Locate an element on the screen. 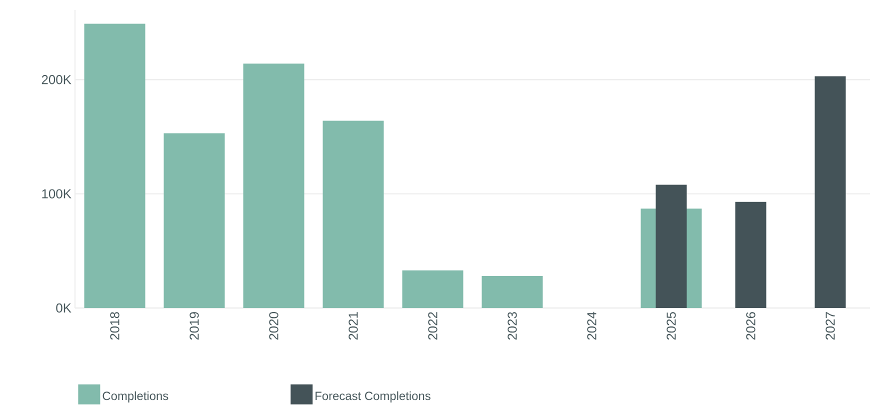 This screenshot has width=876, height=410. x-tick-label: 2027 is located at coordinates (830, 326).